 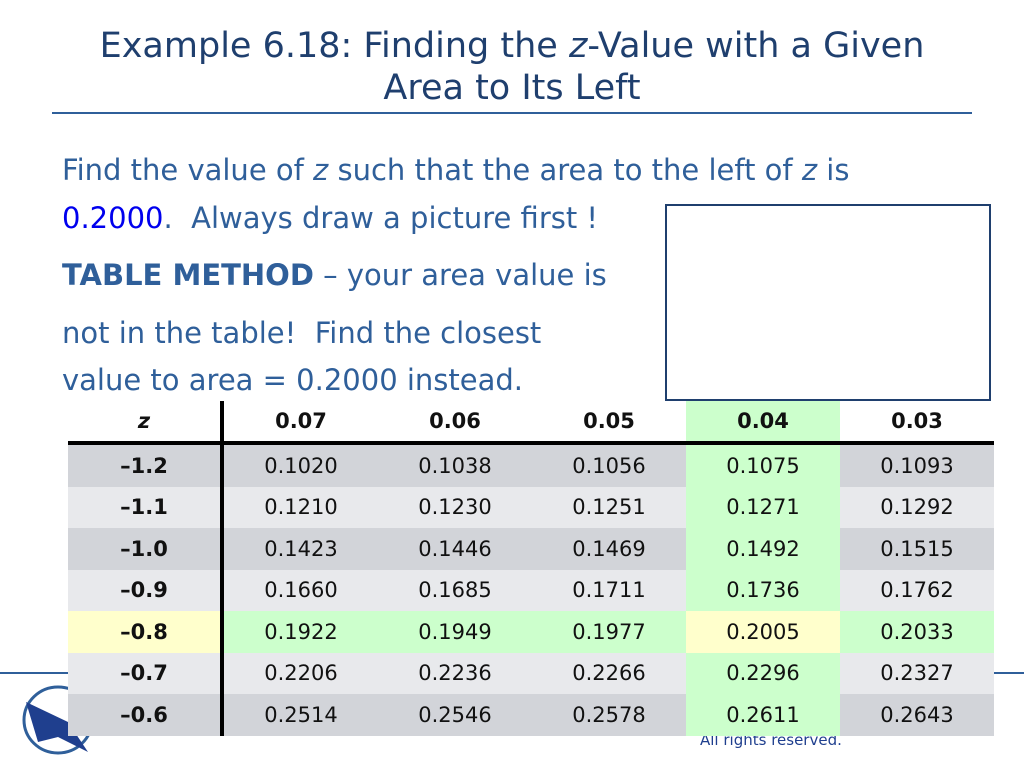 What do you see at coordinates (146, 549) in the screenshot?
I see `row-label: –1.0` at bounding box center [146, 549].